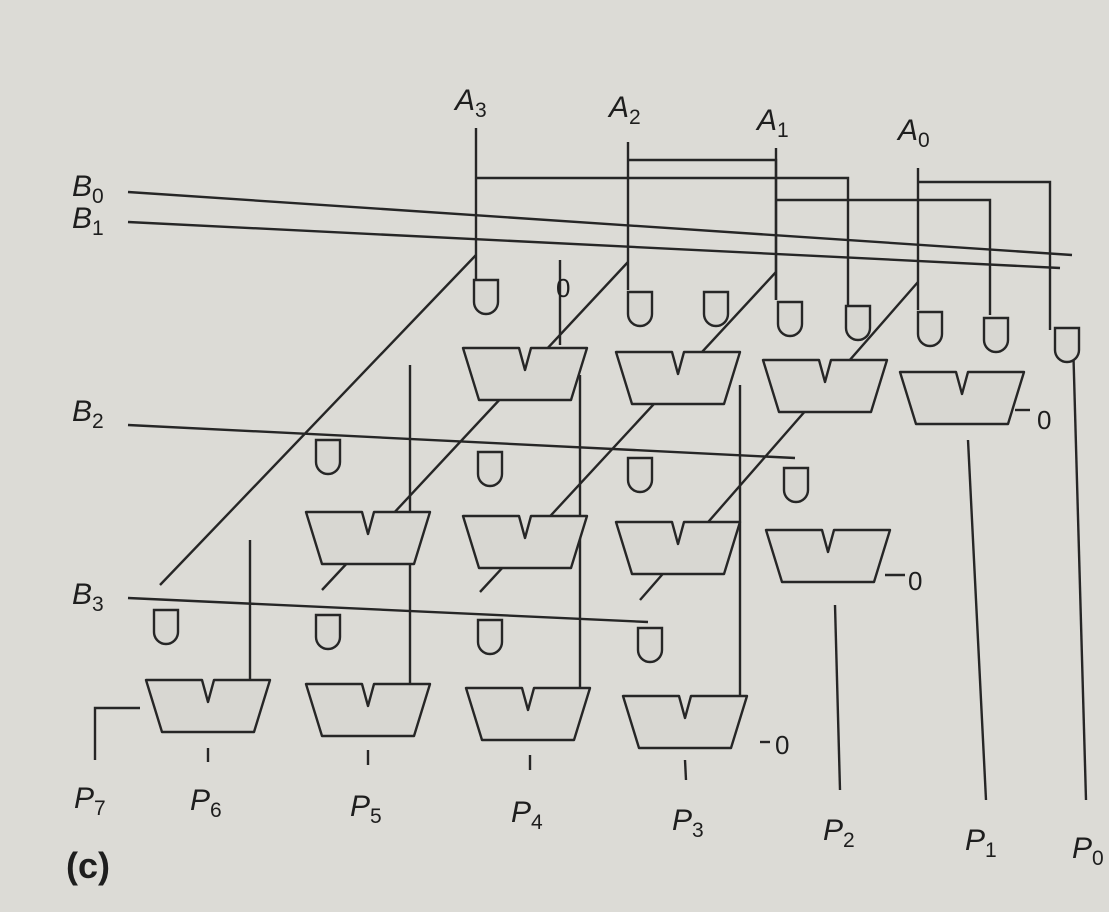 The width and height of the screenshot is (1109, 912). Describe the element at coordinates (88, 189) in the screenshot. I see `label-b0: B0` at that location.